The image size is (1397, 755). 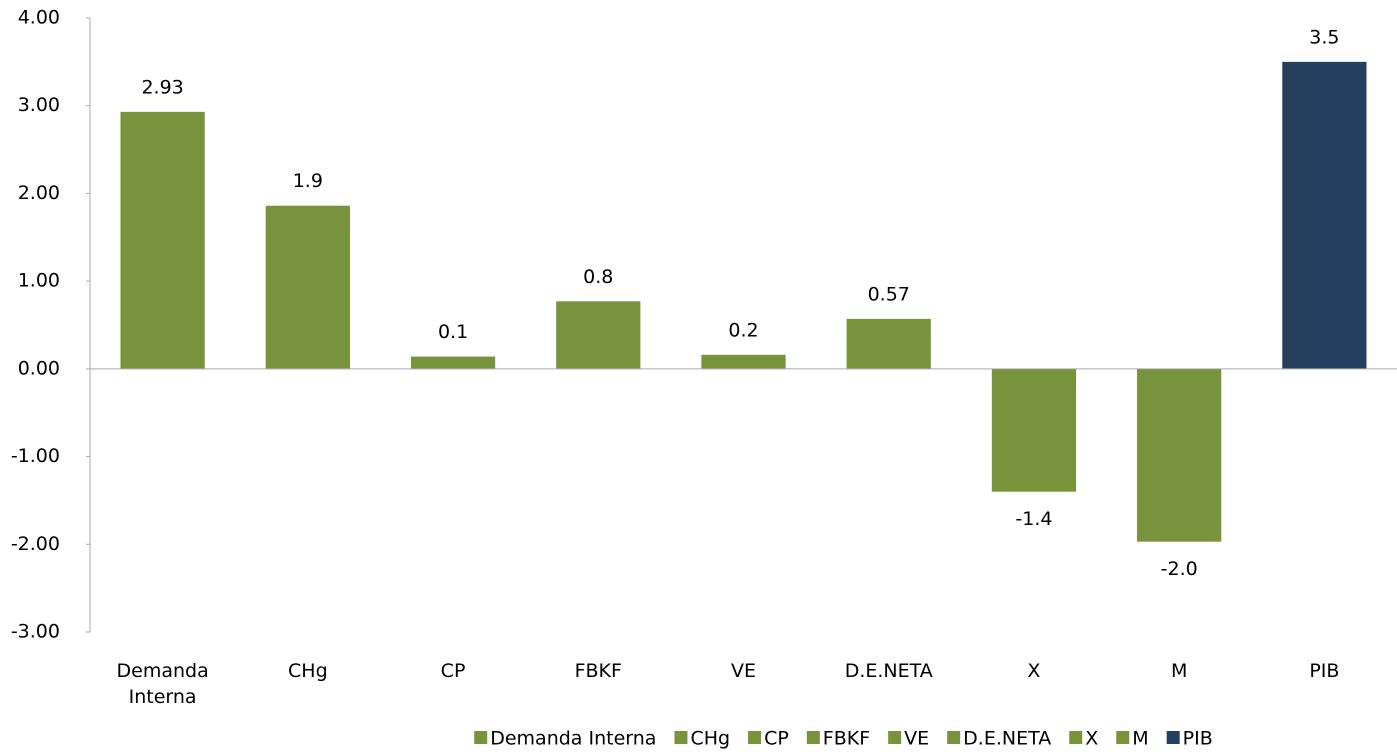 I want to click on y-tick-label: 4.00, so click(x=39, y=18).